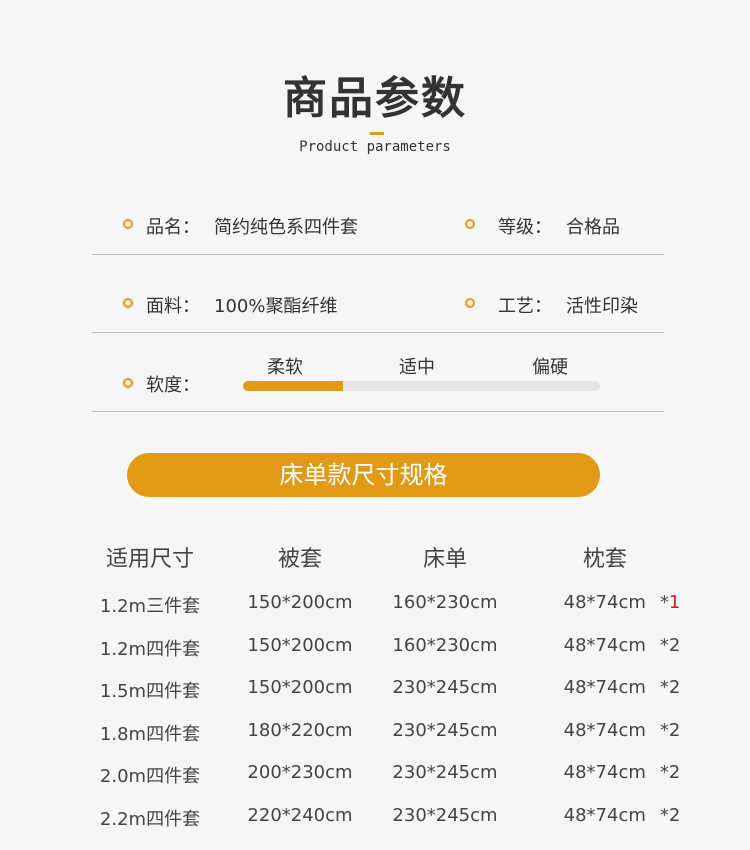  Describe the element at coordinates (293, 386) in the screenshot. I see `softness-bar-fill` at that location.